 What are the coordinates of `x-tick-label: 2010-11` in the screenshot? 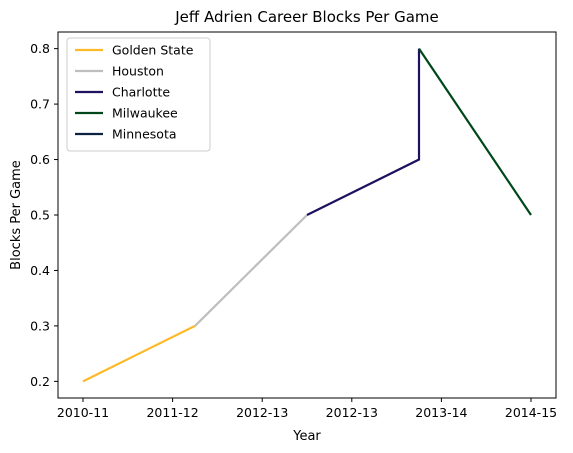 It's located at (83, 412).